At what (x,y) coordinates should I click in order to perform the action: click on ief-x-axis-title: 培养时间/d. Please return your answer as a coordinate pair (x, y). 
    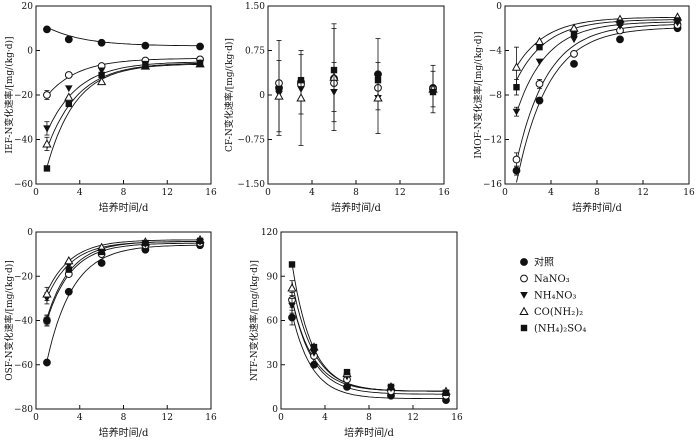
    Looking at the image, I should click on (124, 207).